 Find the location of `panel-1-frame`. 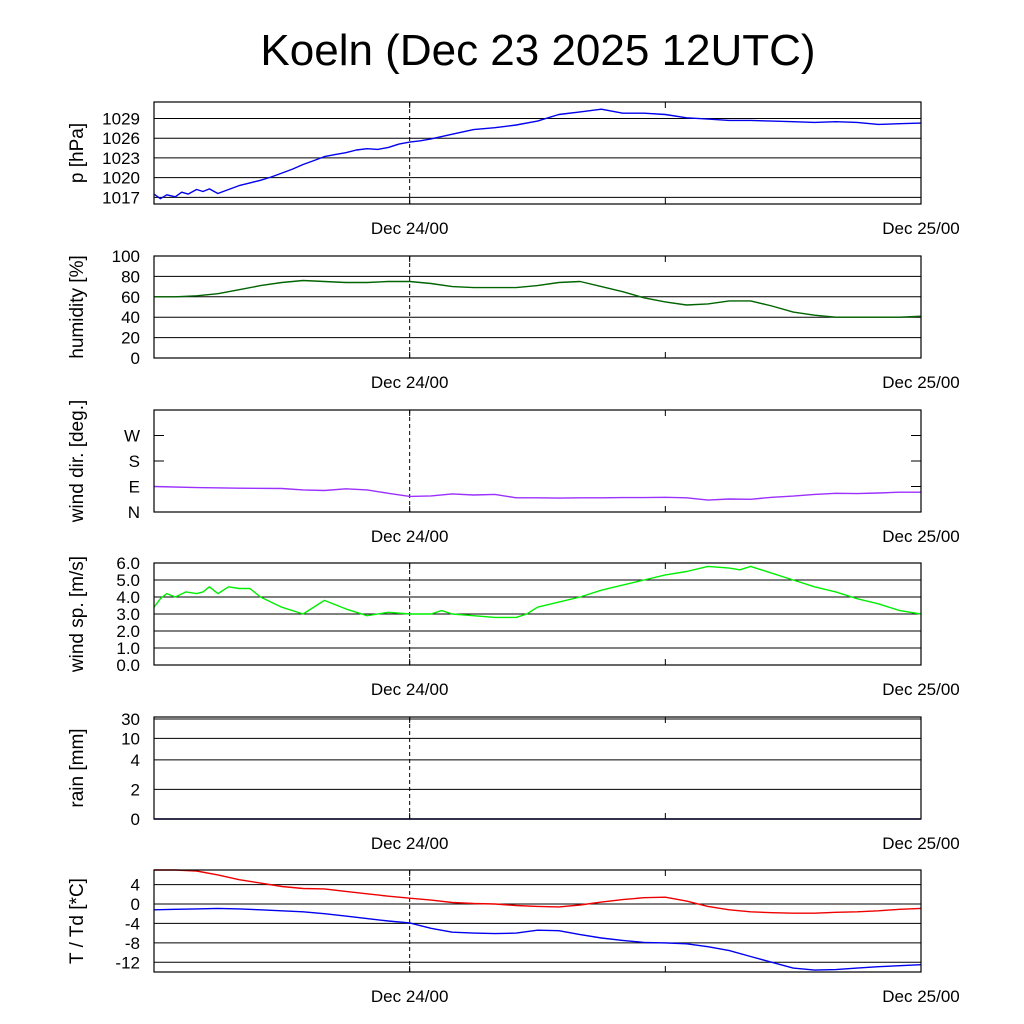

panel-1-frame is located at coordinates (537, 153).